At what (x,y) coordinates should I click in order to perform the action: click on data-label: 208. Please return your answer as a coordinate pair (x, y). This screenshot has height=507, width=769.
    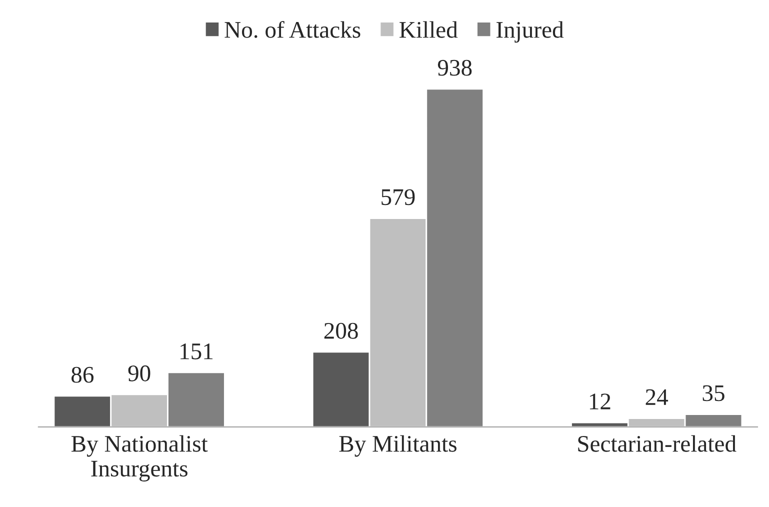
    Looking at the image, I should click on (341, 330).